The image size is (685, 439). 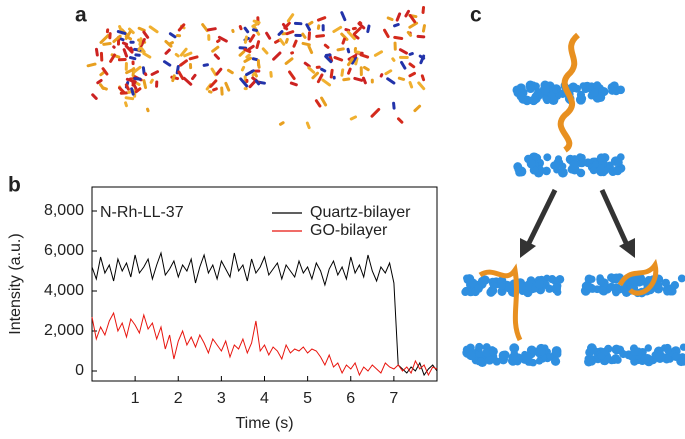 What do you see at coordinates (393, 398) in the screenshot?
I see `x-tick-label: 7` at bounding box center [393, 398].